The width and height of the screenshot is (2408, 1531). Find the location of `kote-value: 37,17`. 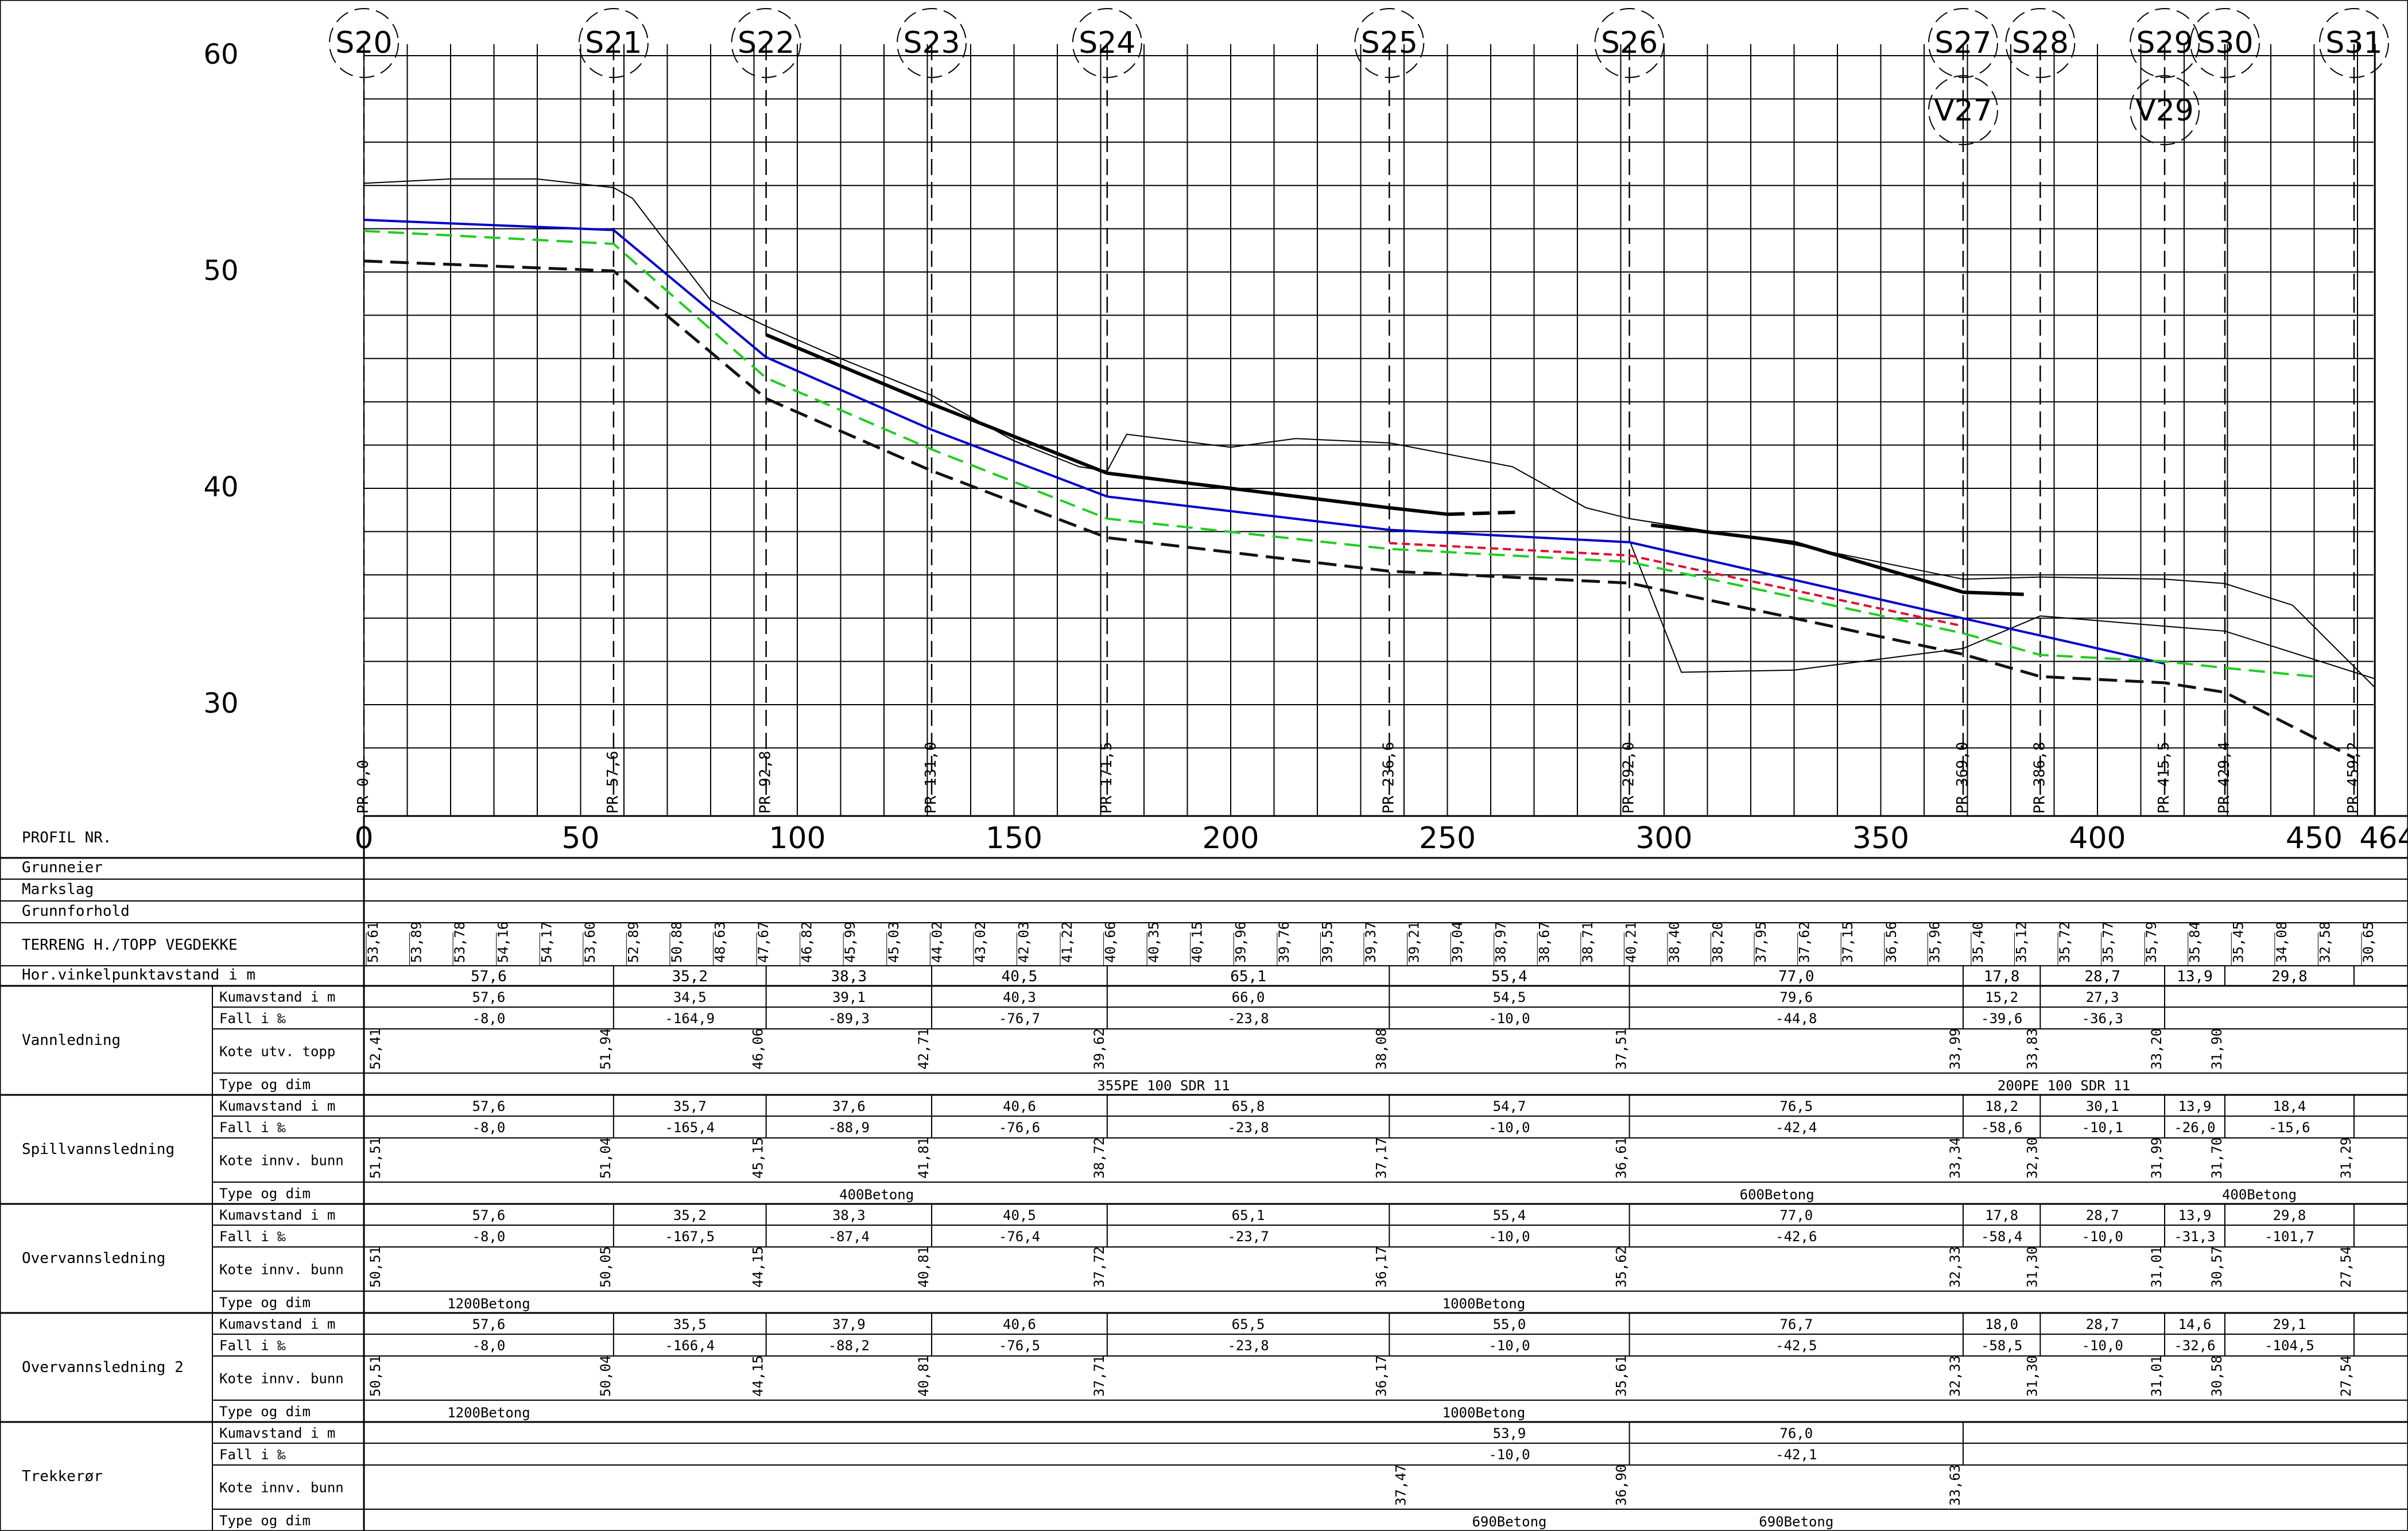

kote-value: 37,17 is located at coordinates (1381, 1158).